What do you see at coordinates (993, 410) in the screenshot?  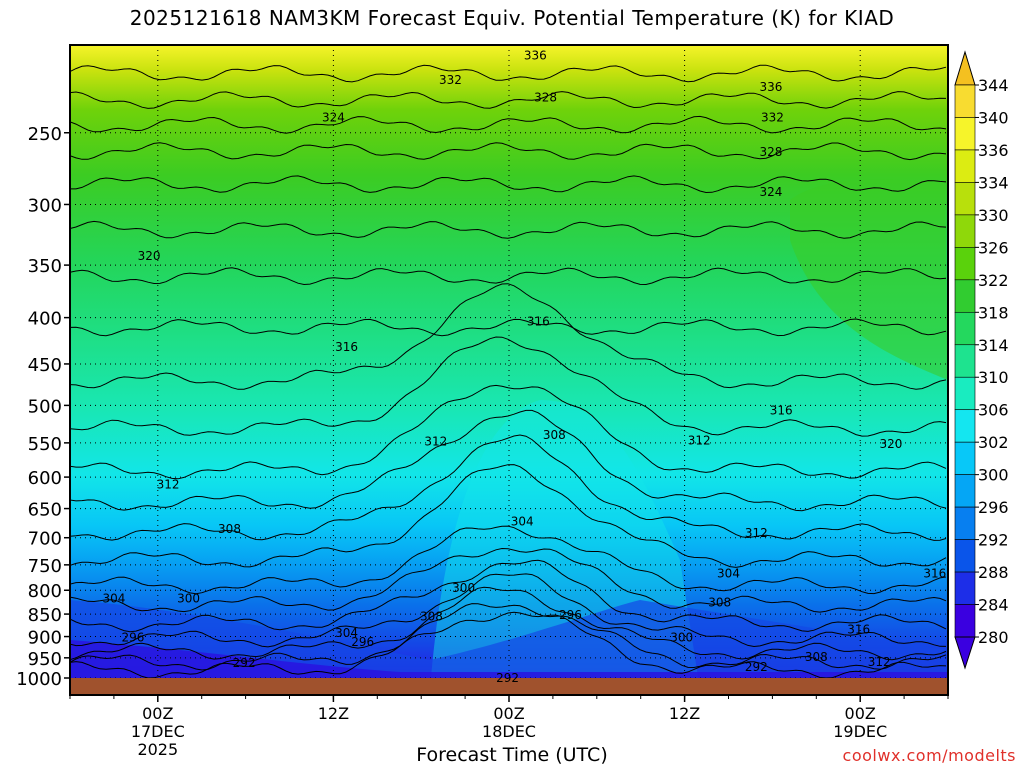 I see `colorbar-label: 306` at bounding box center [993, 410].